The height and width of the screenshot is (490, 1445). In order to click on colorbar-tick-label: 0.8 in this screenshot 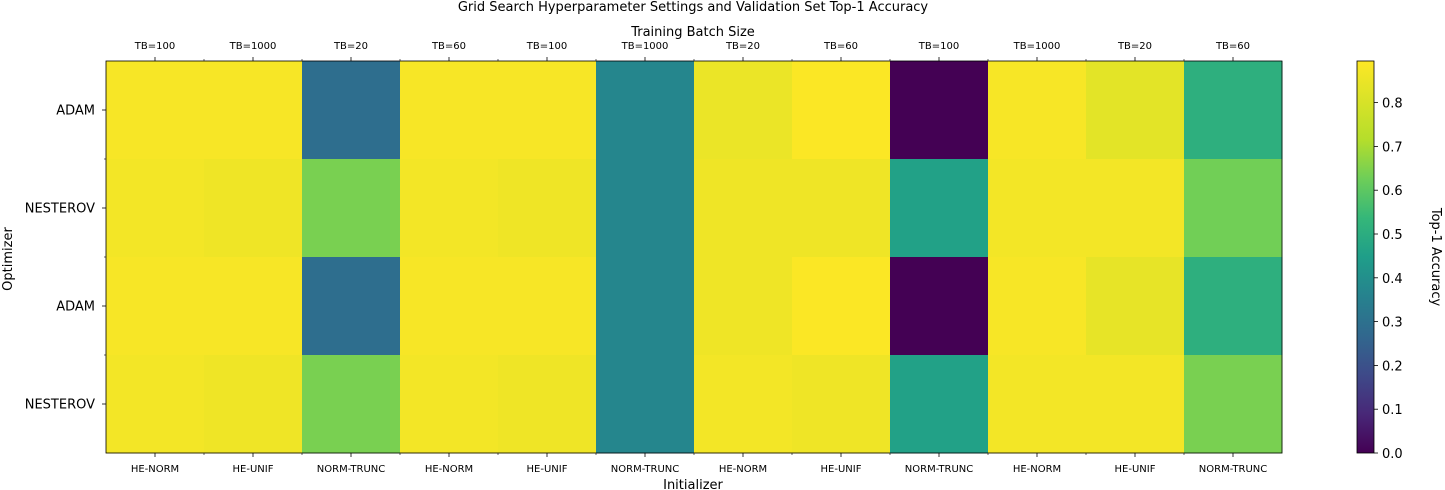, I will do `click(1392, 104)`.